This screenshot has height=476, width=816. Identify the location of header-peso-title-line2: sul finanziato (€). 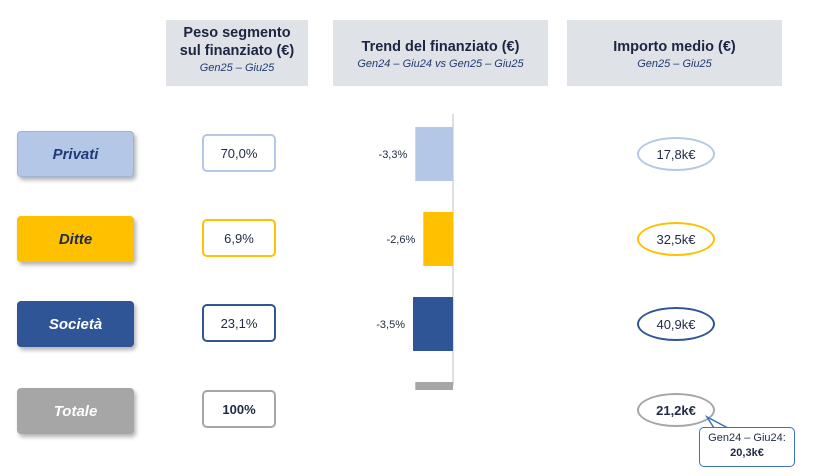
(237, 51).